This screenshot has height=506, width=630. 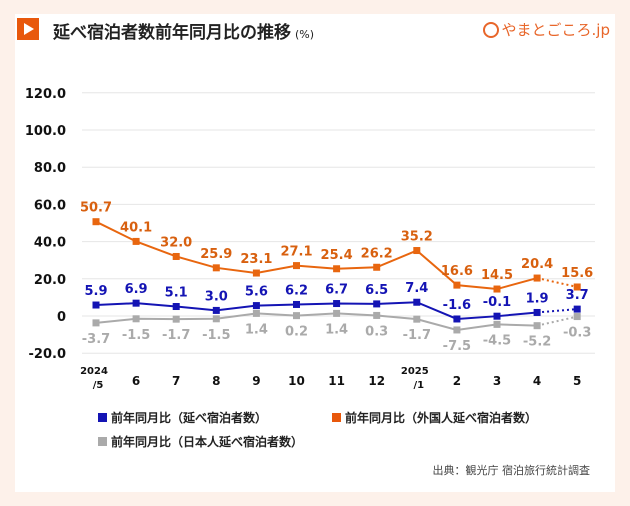 I want to click on yamatogokoro-logo-icon, so click(x=490, y=29).